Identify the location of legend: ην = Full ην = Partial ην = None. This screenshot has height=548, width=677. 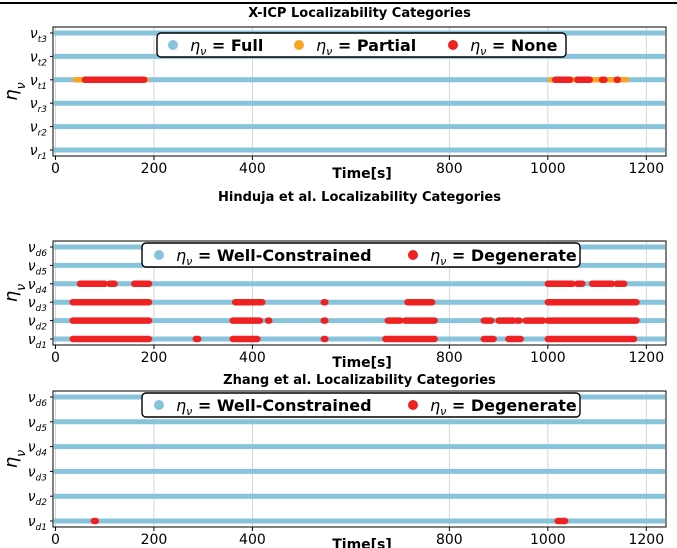
(361, 45).